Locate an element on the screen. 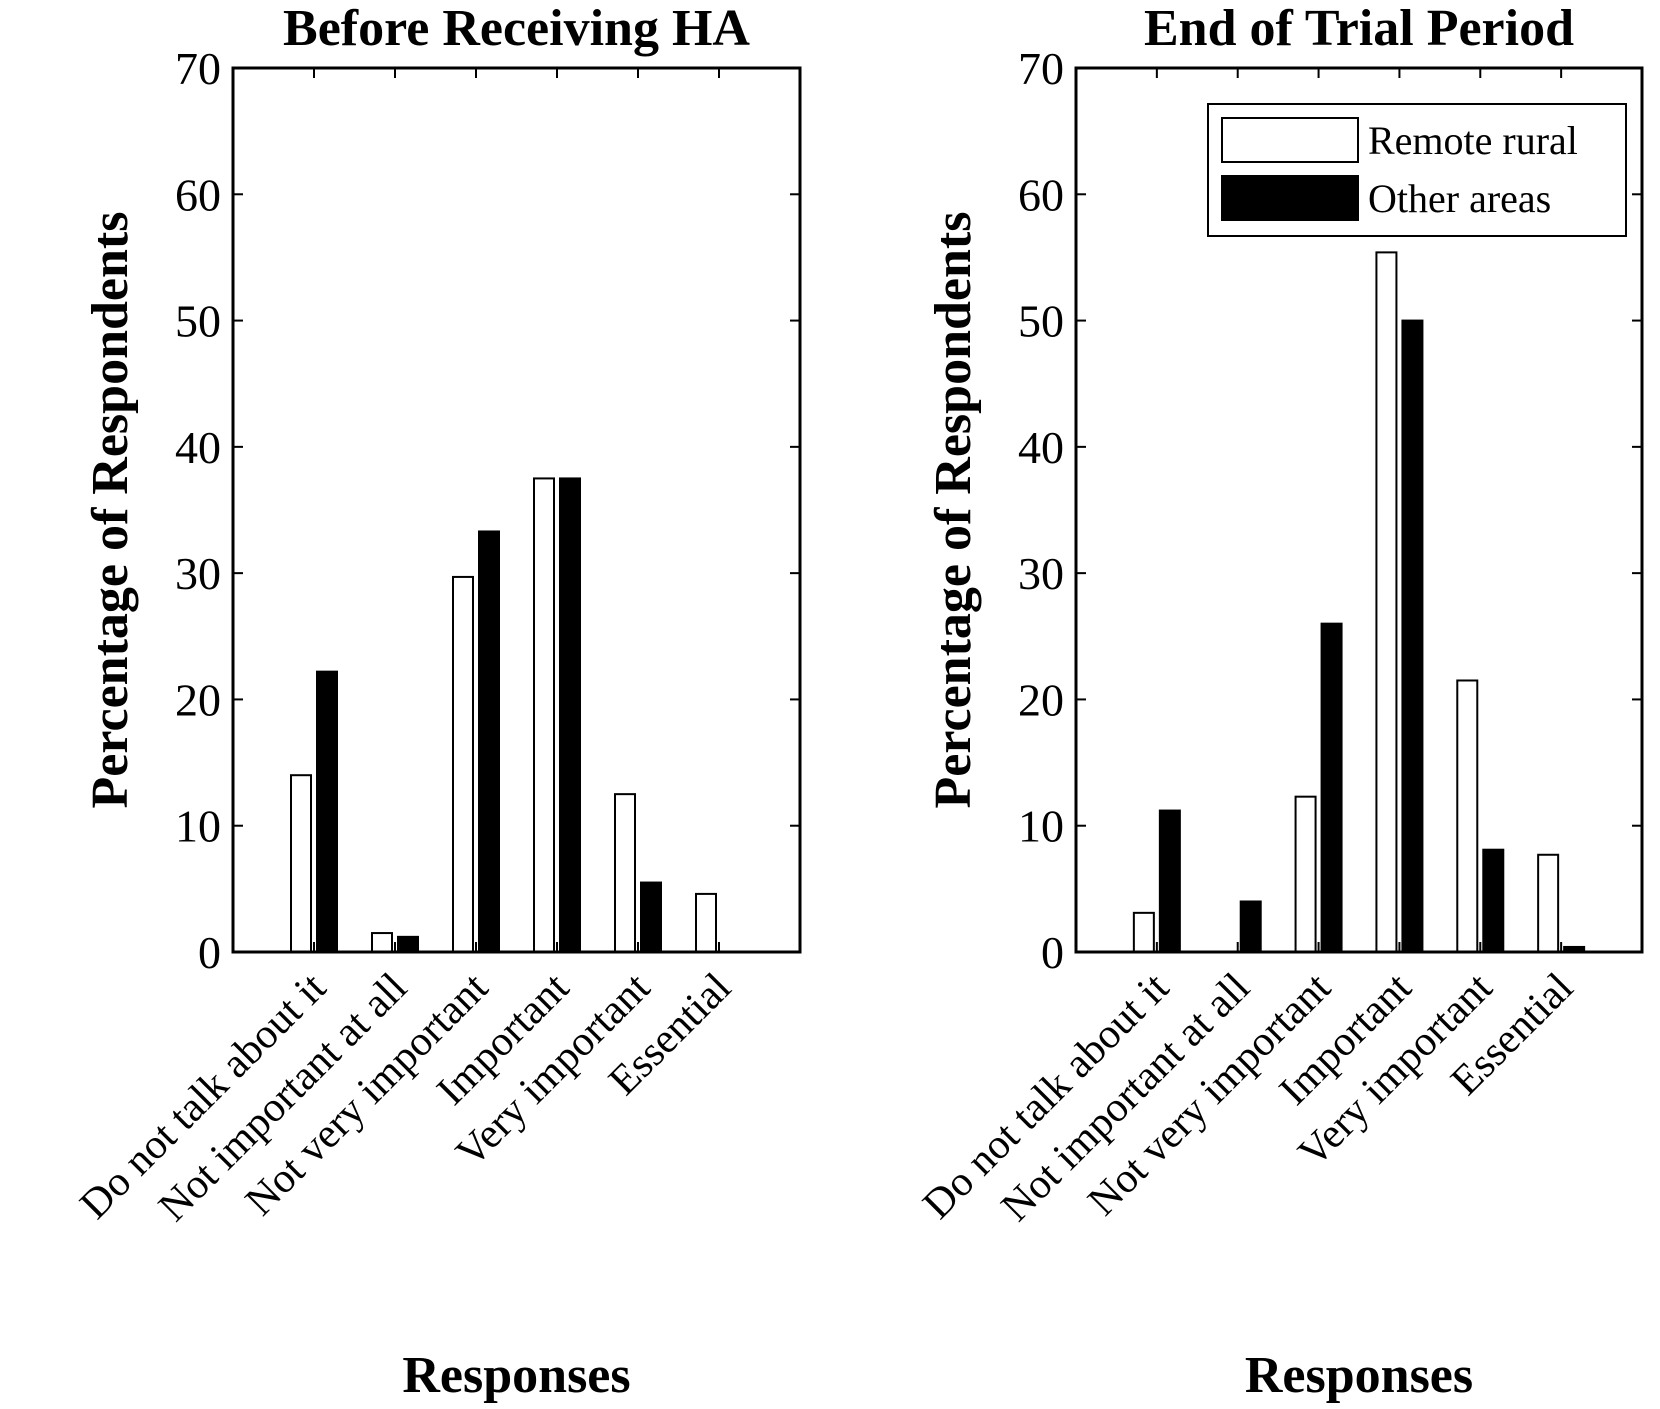 This screenshot has height=1409, width=1660. legend-label-other-areas: Other areas is located at coordinates (1459, 198).